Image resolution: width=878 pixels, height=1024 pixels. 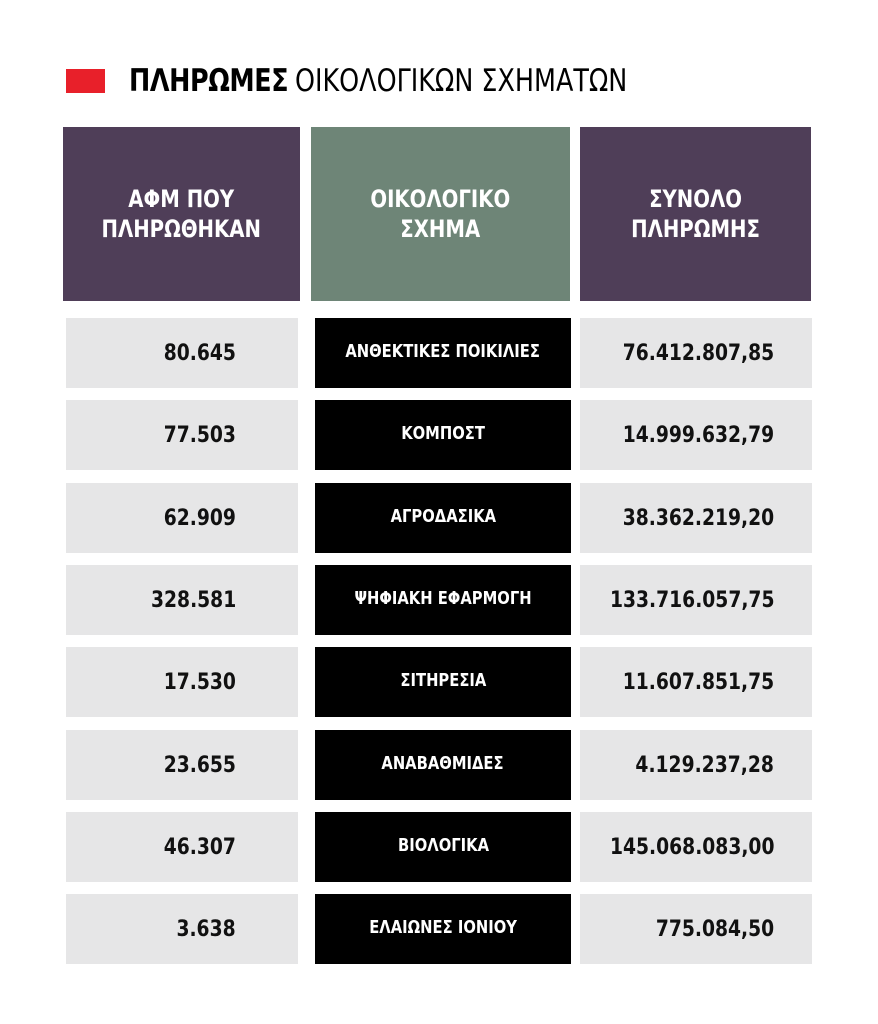 I want to click on header-total-label: ΣΥΝΟΛΟ ΠΛΗΡΩΜΗΣ, so click(x=695, y=214).